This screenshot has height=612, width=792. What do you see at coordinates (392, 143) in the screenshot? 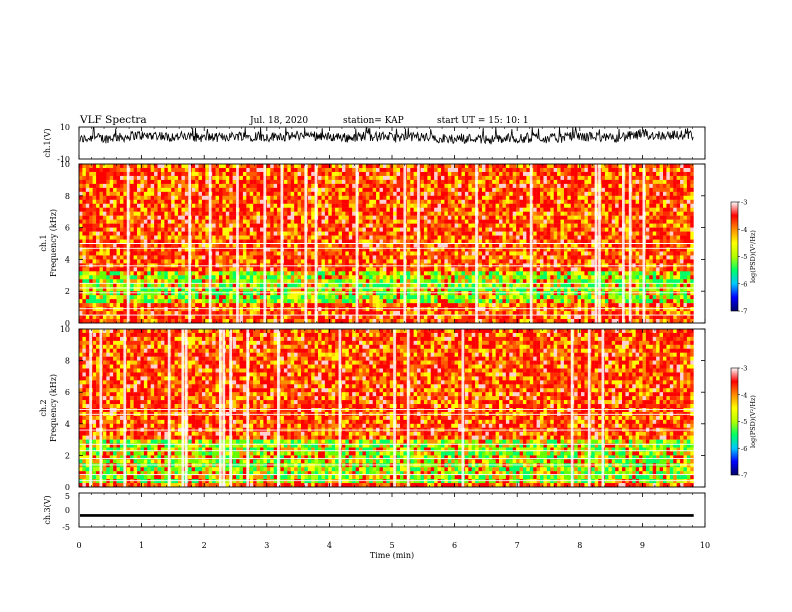
I see `ch1-waveform-frame` at bounding box center [392, 143].